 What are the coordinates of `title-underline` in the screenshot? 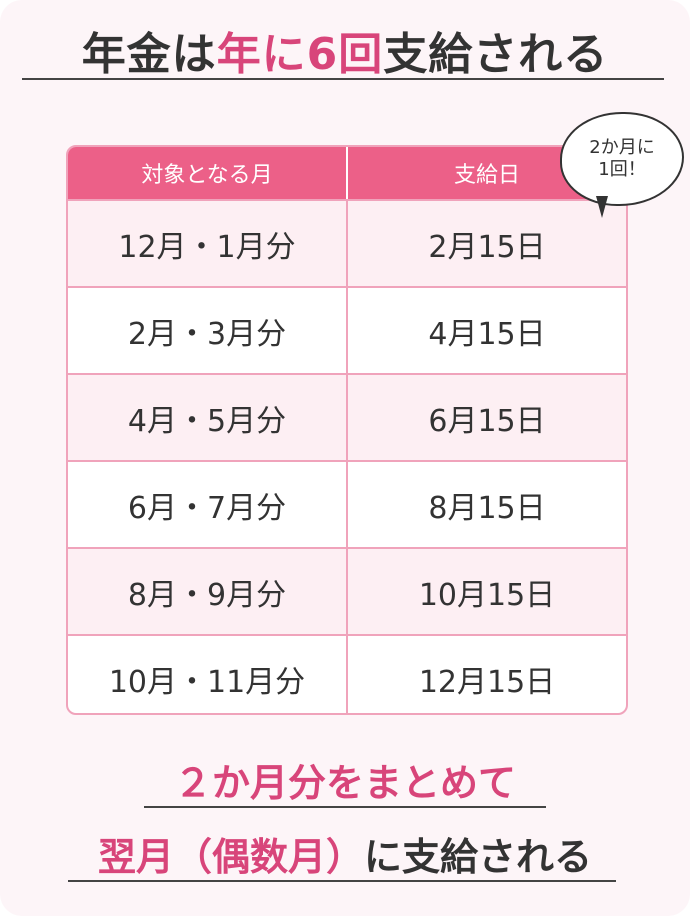 It's located at (343, 79).